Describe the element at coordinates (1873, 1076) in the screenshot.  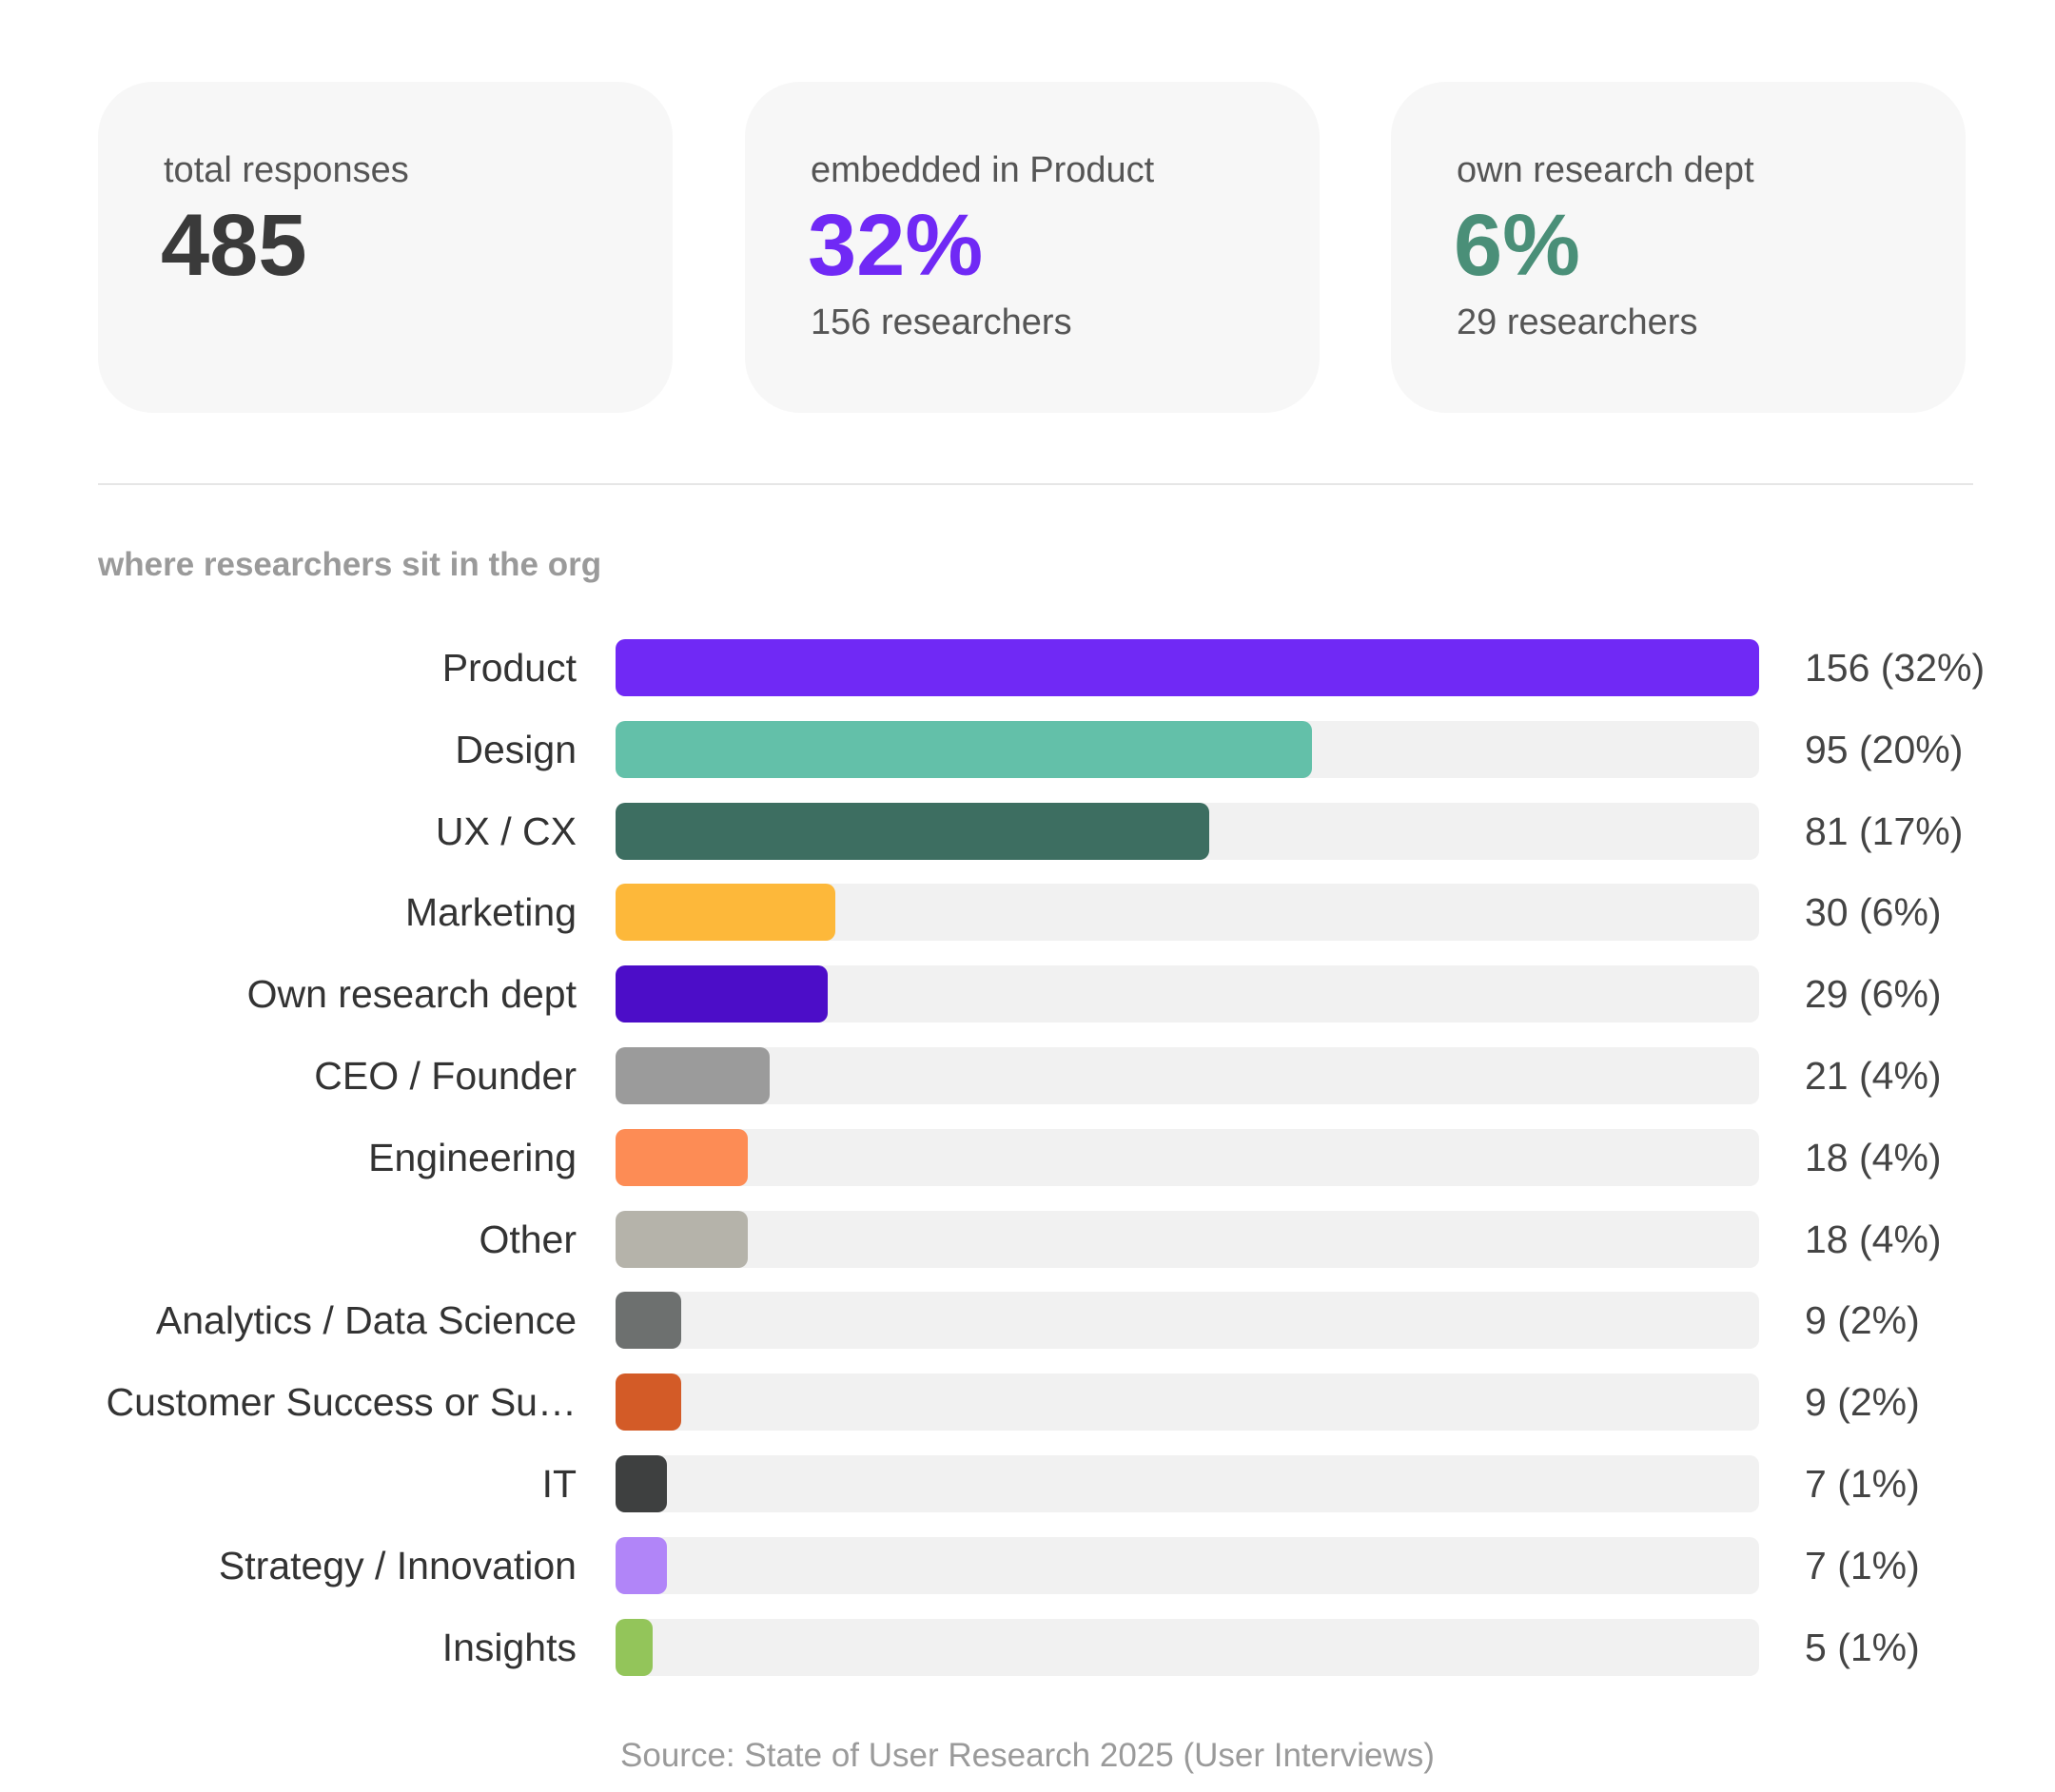
I see `value-label: 21 (4%)` at that location.